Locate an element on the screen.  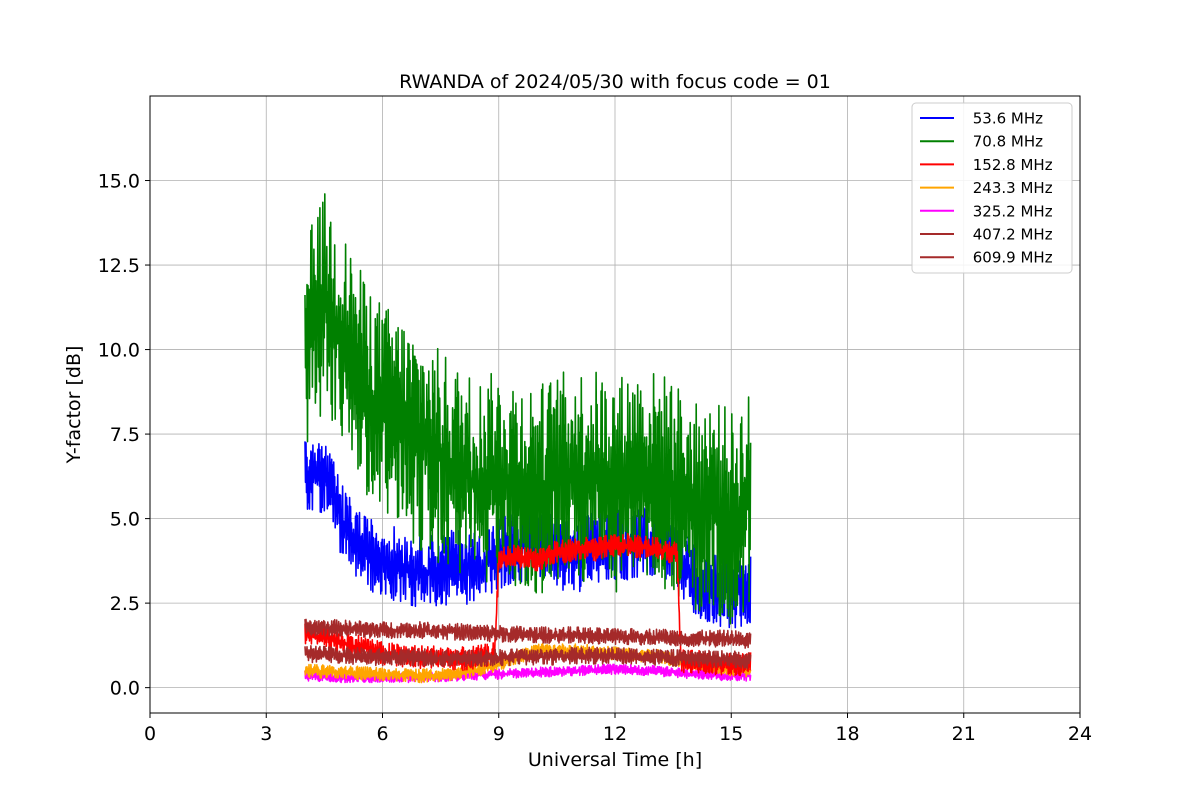
x-tick-label: 6 is located at coordinates (382, 734).